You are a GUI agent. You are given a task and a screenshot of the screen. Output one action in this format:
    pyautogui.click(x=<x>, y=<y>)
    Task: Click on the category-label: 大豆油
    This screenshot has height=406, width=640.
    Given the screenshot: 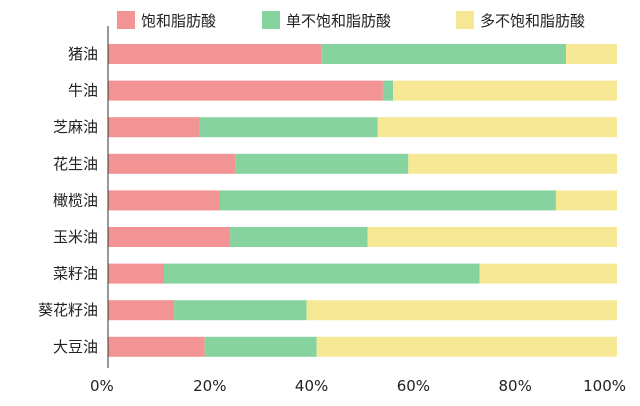 What is the action you would take?
    pyautogui.click(x=75, y=347)
    